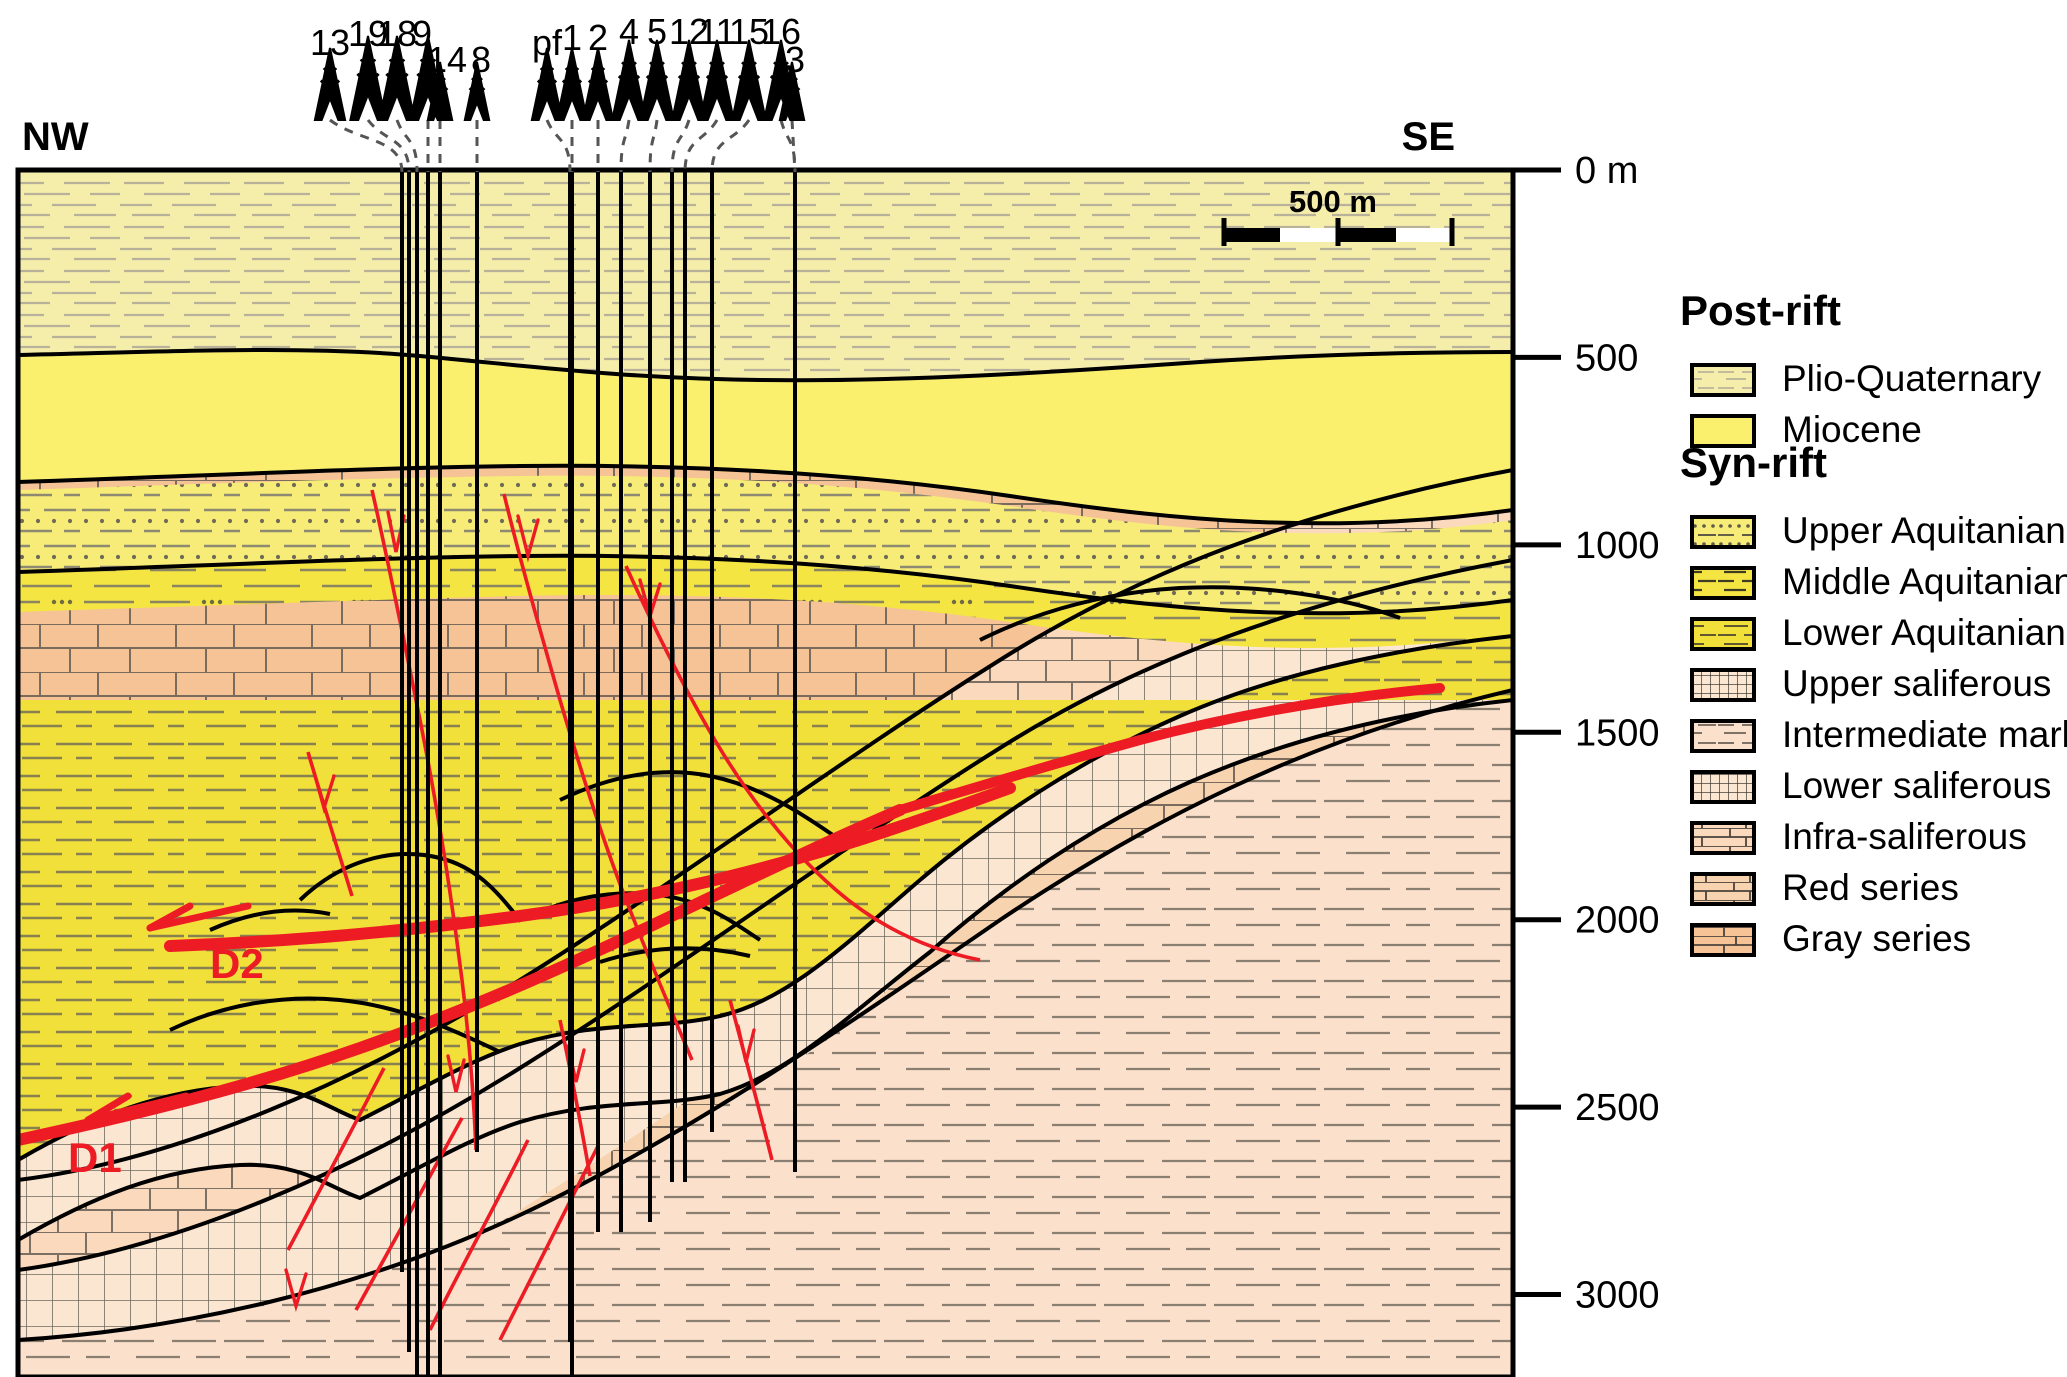 The width and height of the screenshot is (2067, 1377). I want to click on depth-tick-label-2: 1000, so click(1617, 546).